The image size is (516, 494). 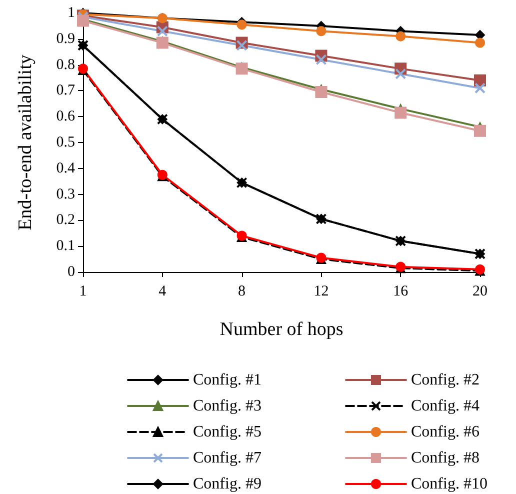 What do you see at coordinates (66, 116) in the screenshot?
I see `y-tick-label: 0.6` at bounding box center [66, 116].